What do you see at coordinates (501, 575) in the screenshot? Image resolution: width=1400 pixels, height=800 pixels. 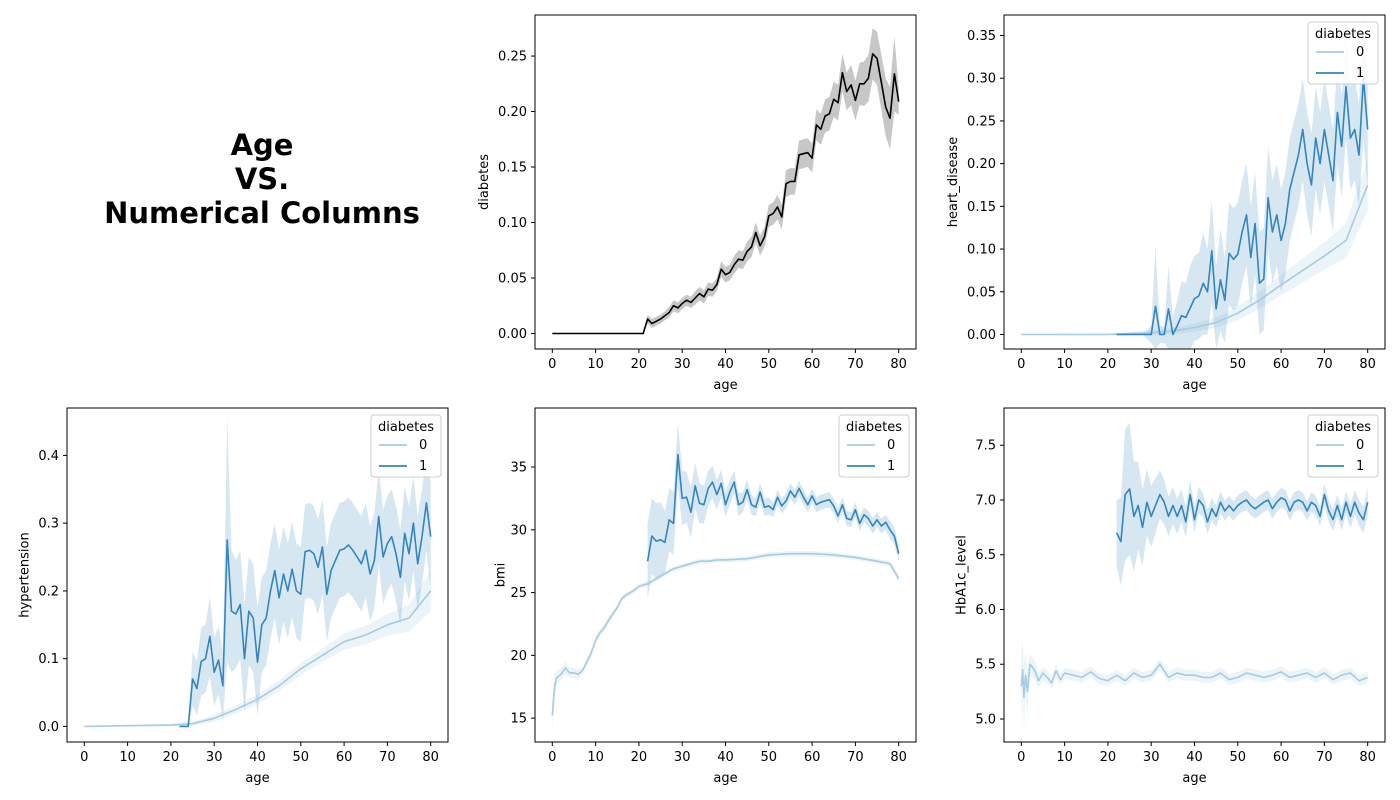 I see `y-axis-label: bmi` at bounding box center [501, 575].